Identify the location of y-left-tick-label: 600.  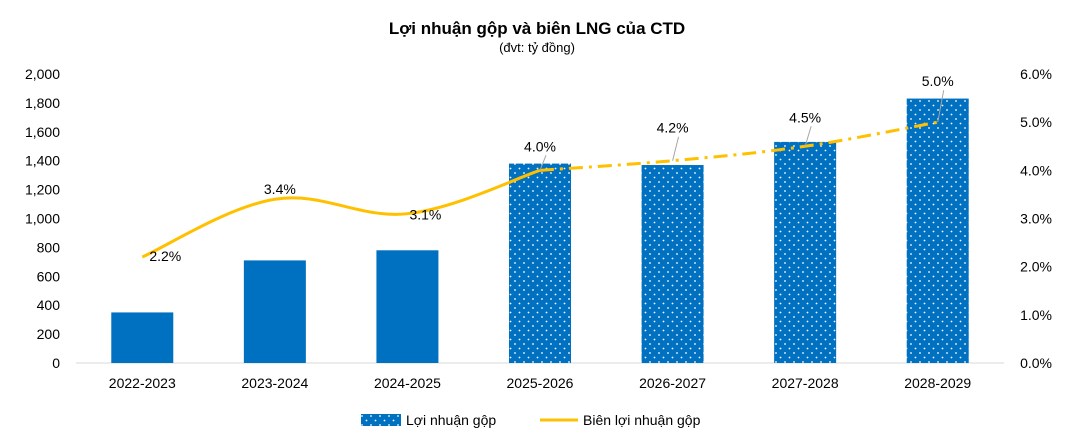
(49, 276).